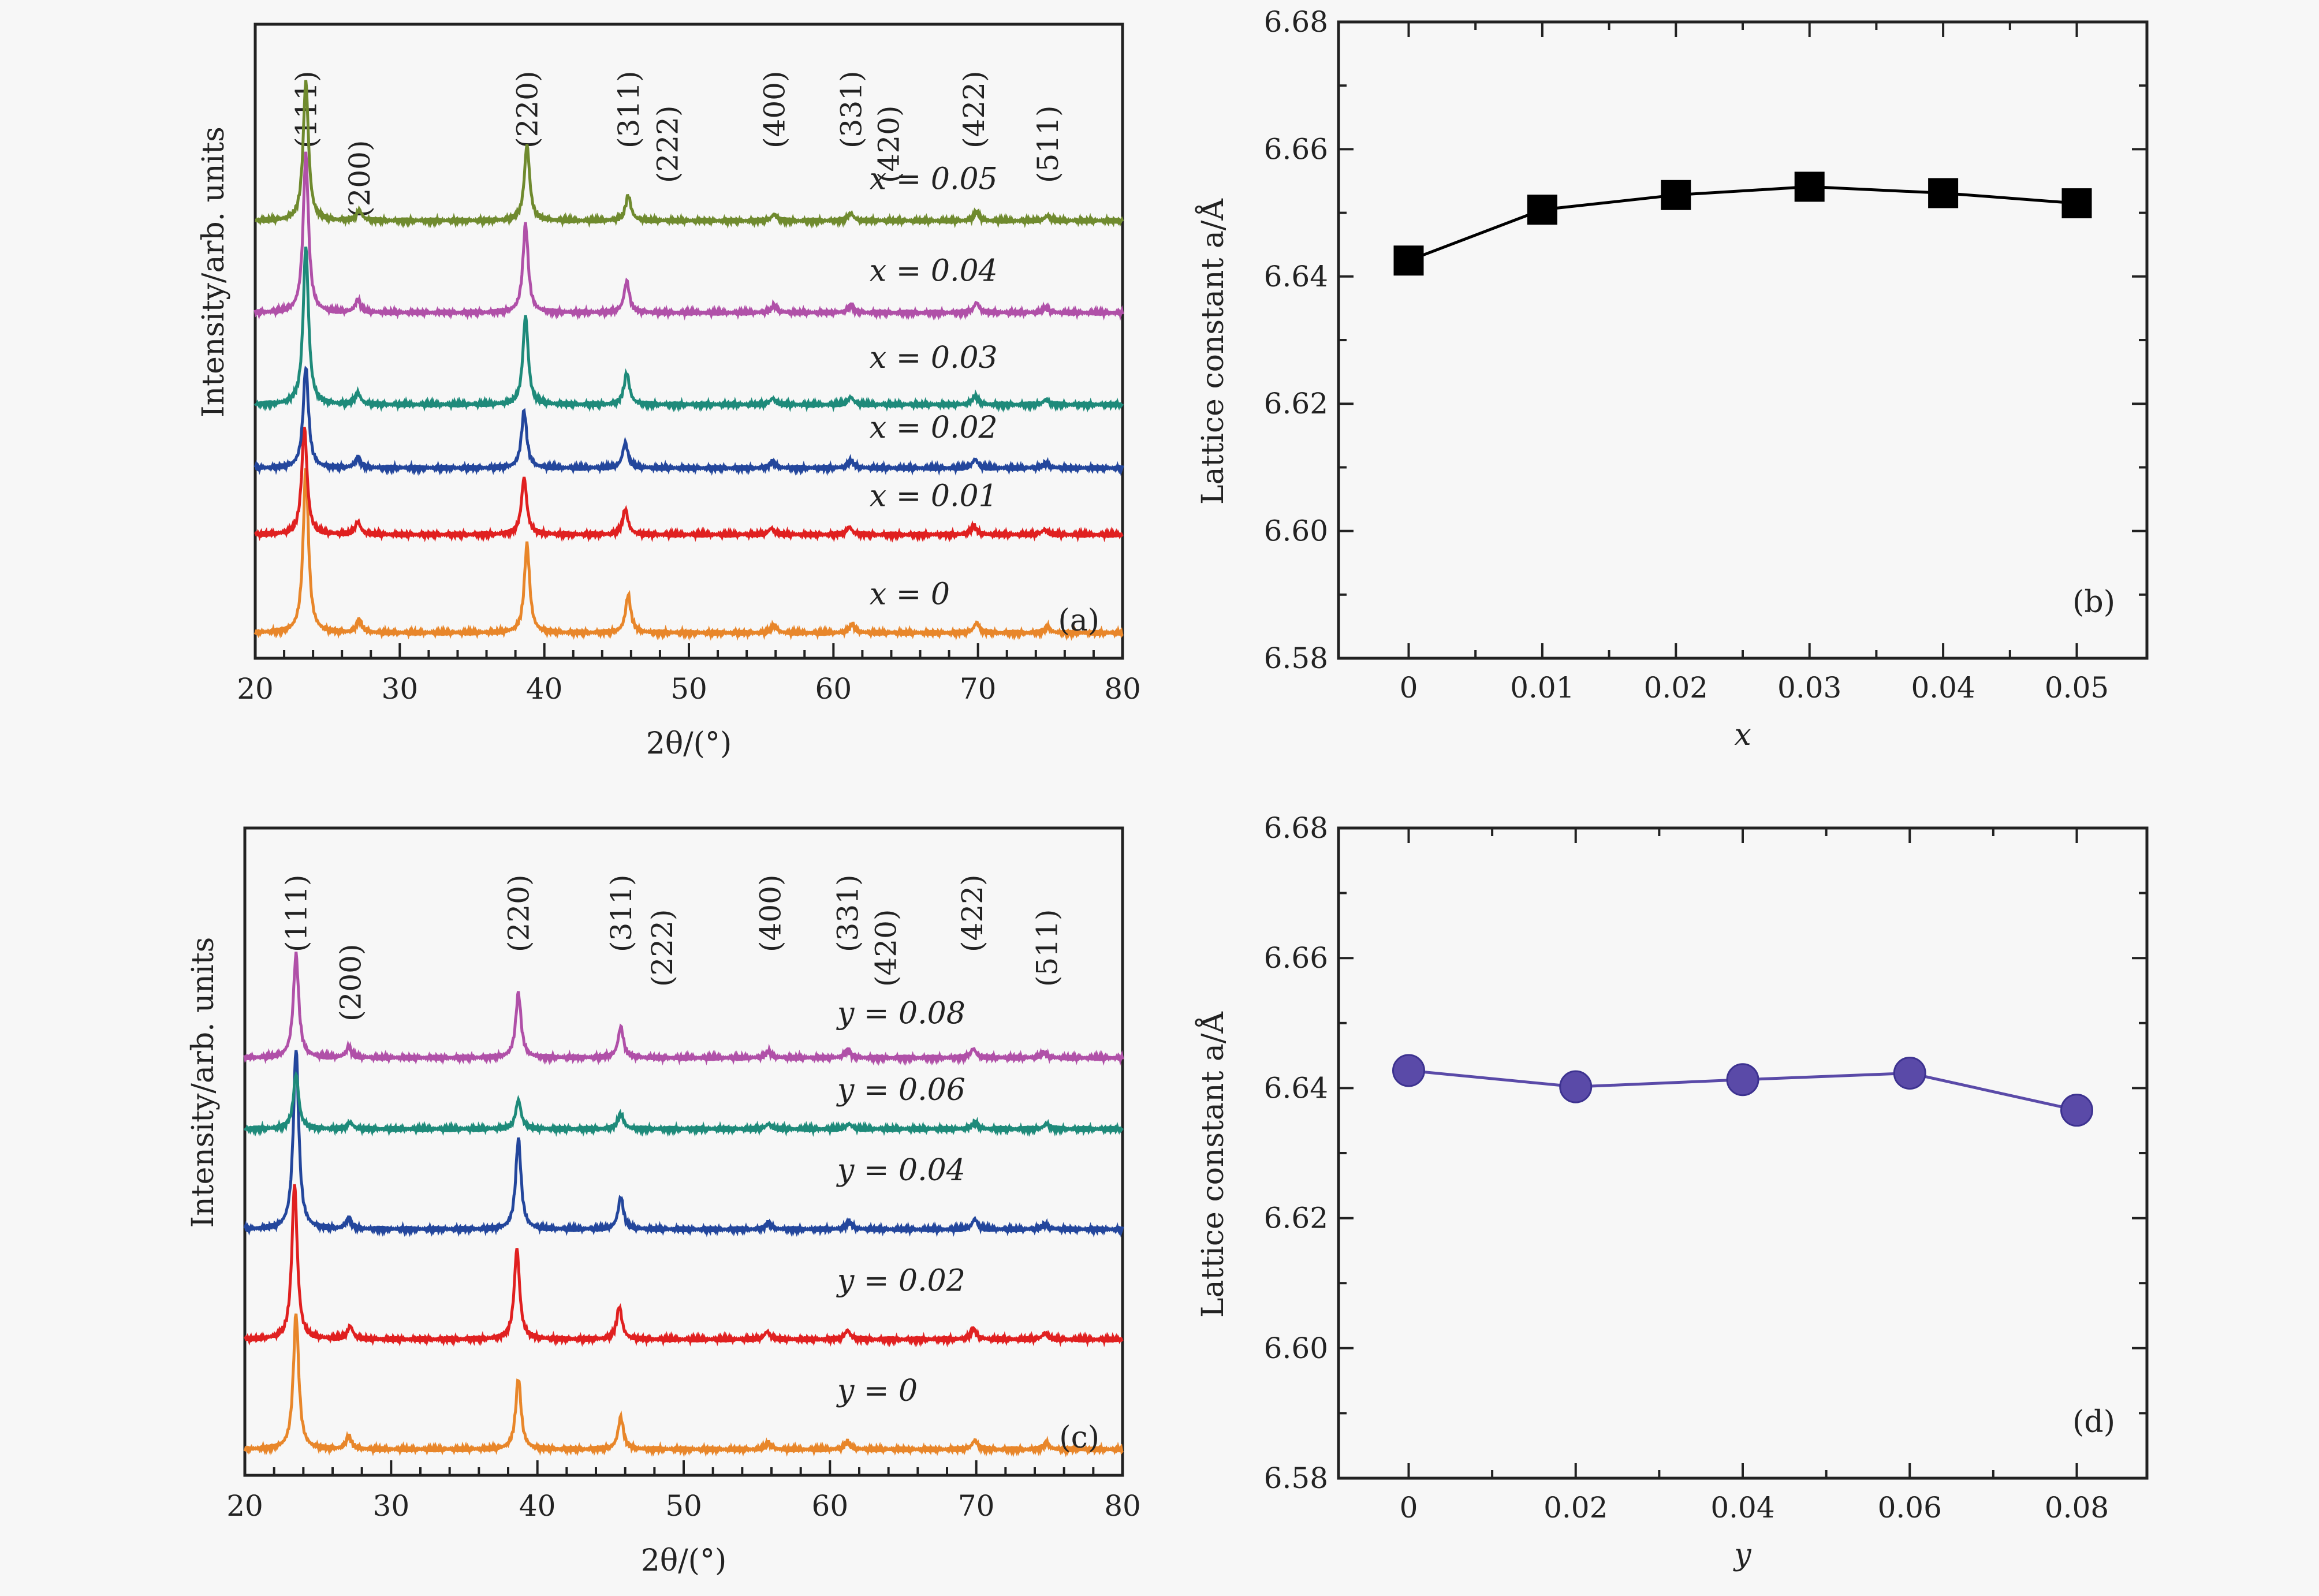 This screenshot has height=1596, width=2319. I want to click on series-label: x = 0.05, so click(934, 179).